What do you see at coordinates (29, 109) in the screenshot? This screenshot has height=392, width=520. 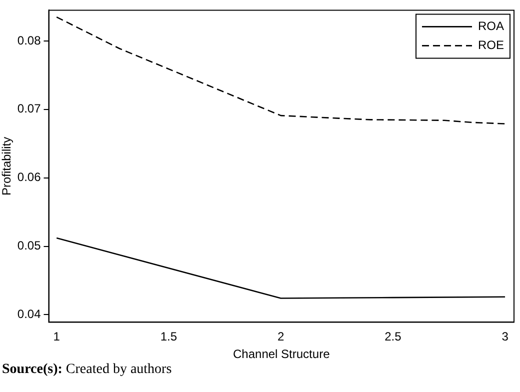 I see `y-tick-label: 0.07` at bounding box center [29, 109].